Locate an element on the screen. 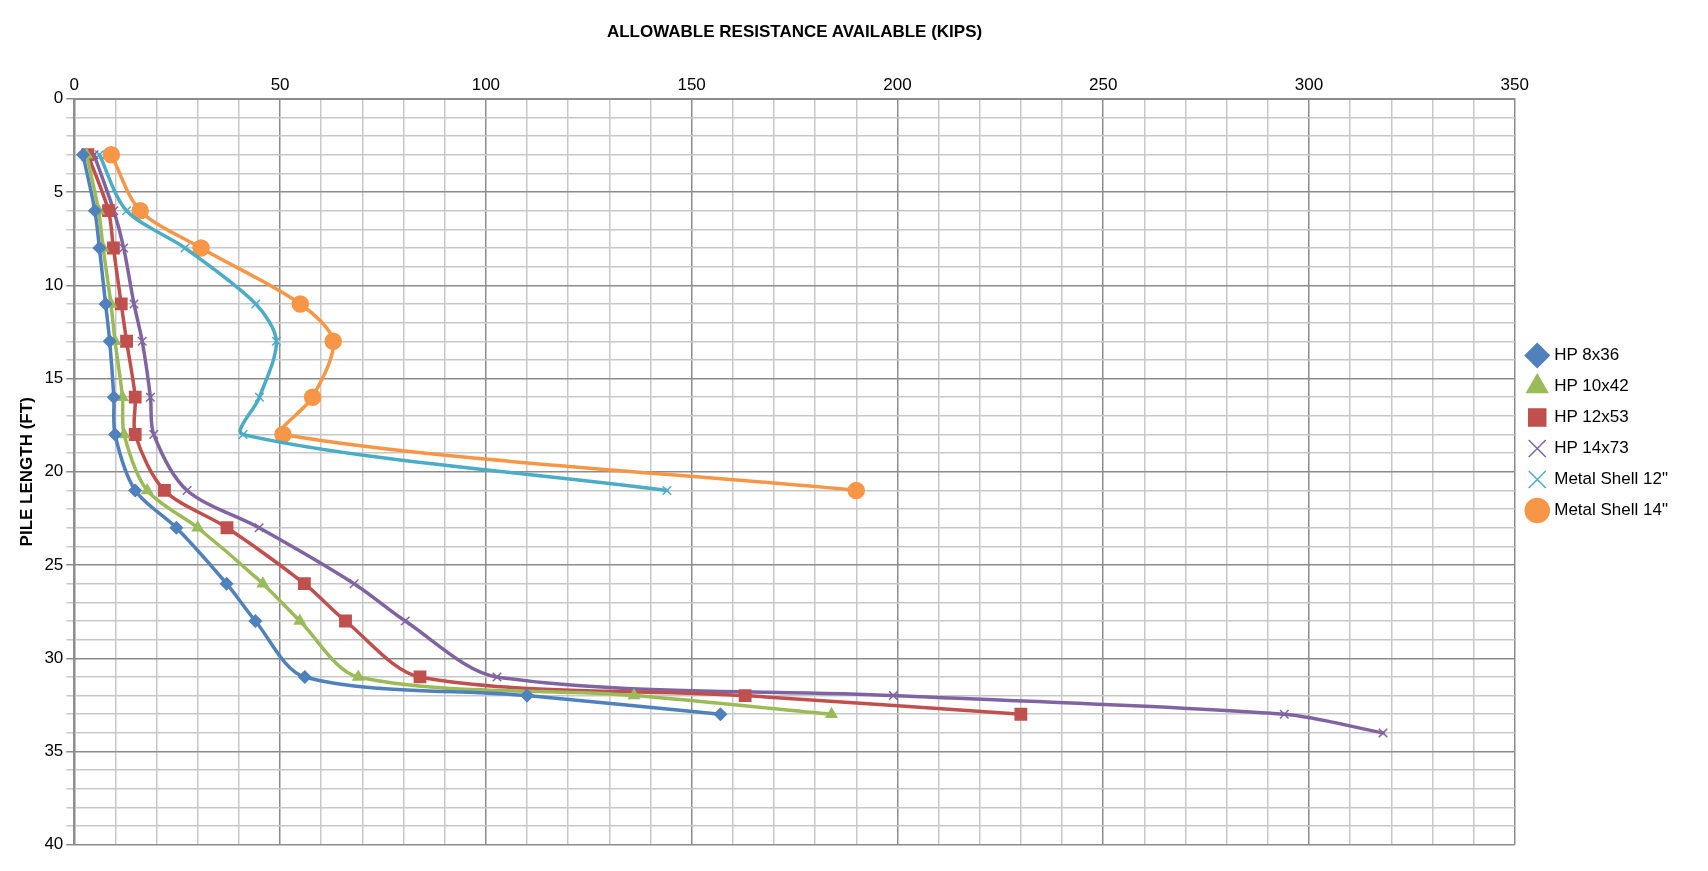 This screenshot has height=871, width=1708. y-tick-label: 5 is located at coordinates (58, 191).